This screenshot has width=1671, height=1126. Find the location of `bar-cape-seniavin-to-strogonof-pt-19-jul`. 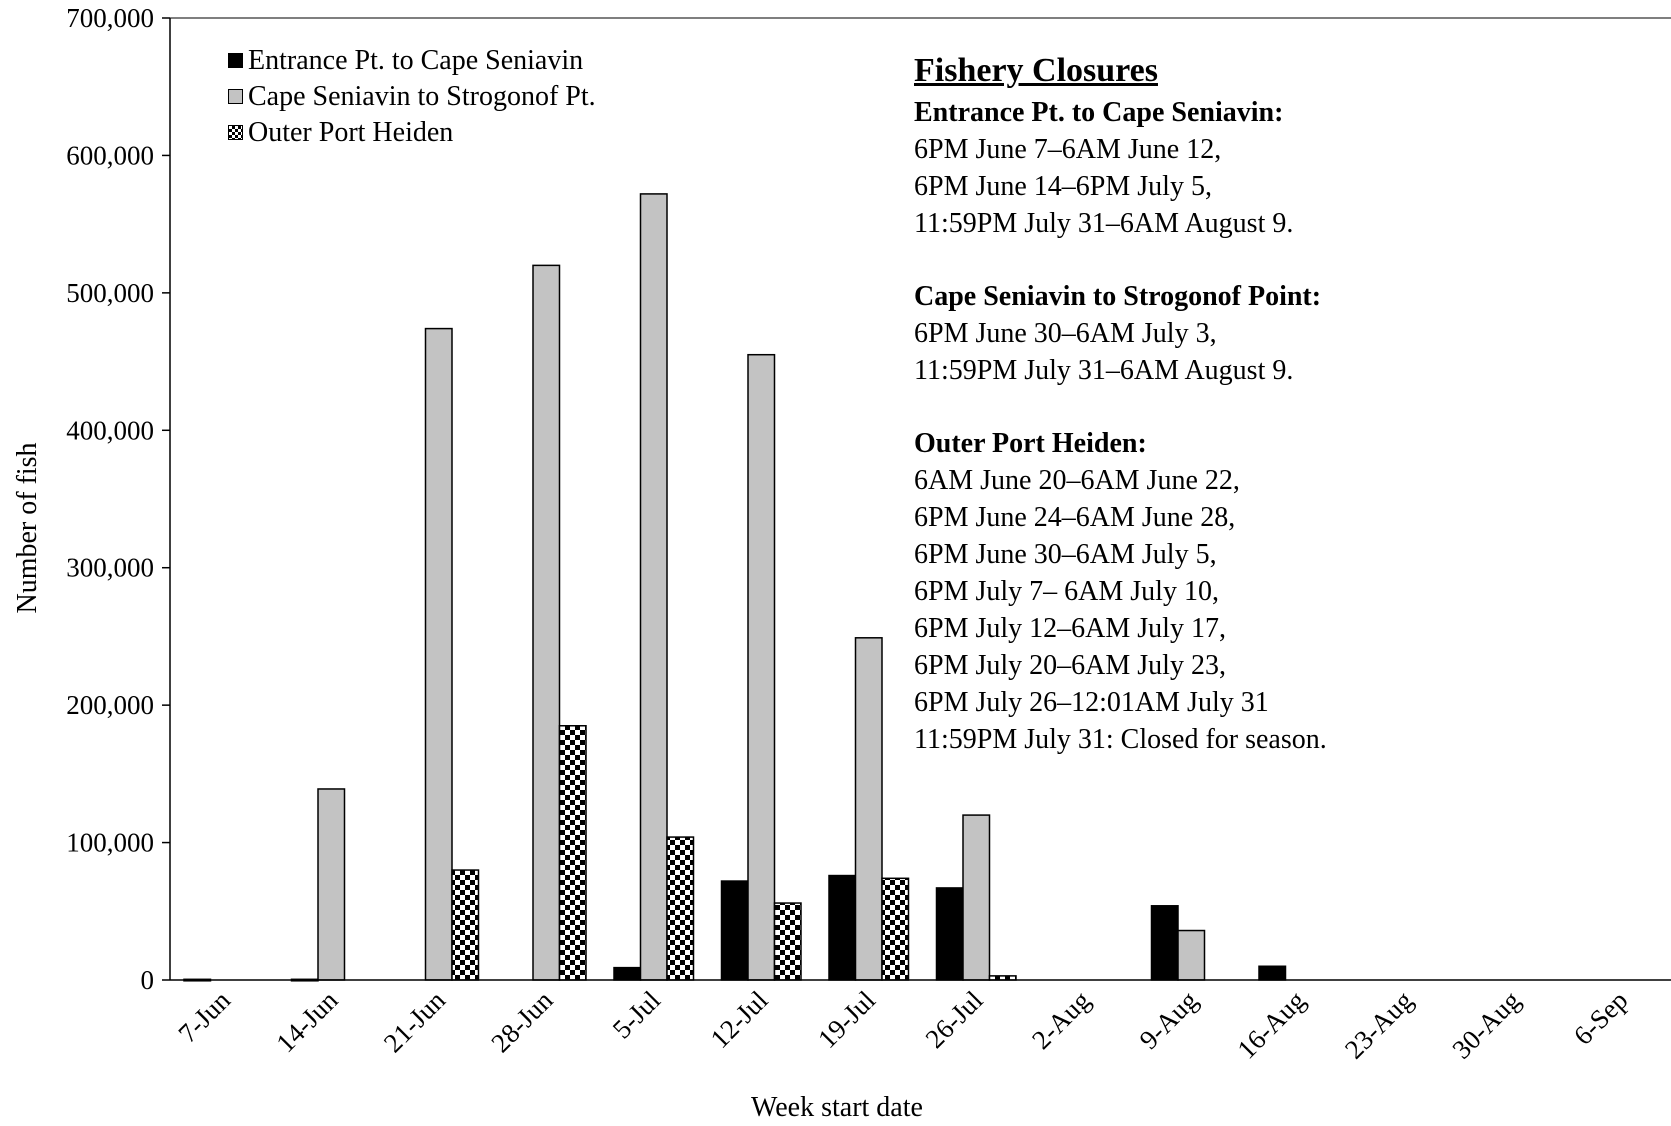

bar-cape-seniavin-to-strogonof-pt-19-jul is located at coordinates (868, 809).